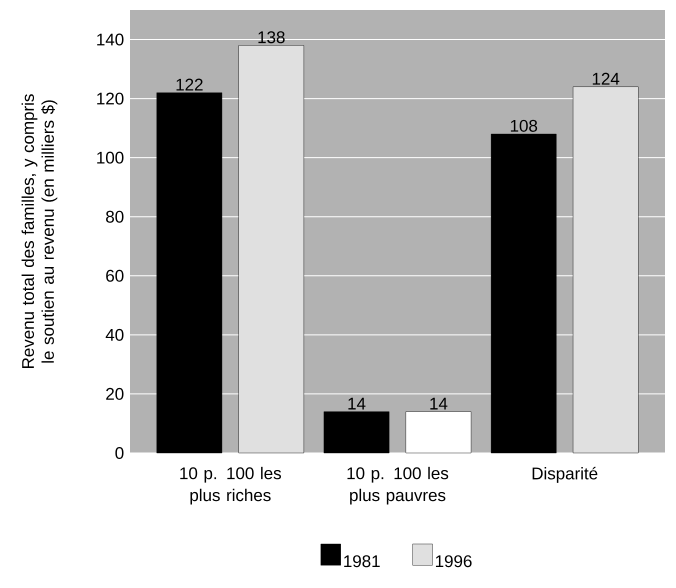  I want to click on y-tick-label: 80, so click(115, 216).